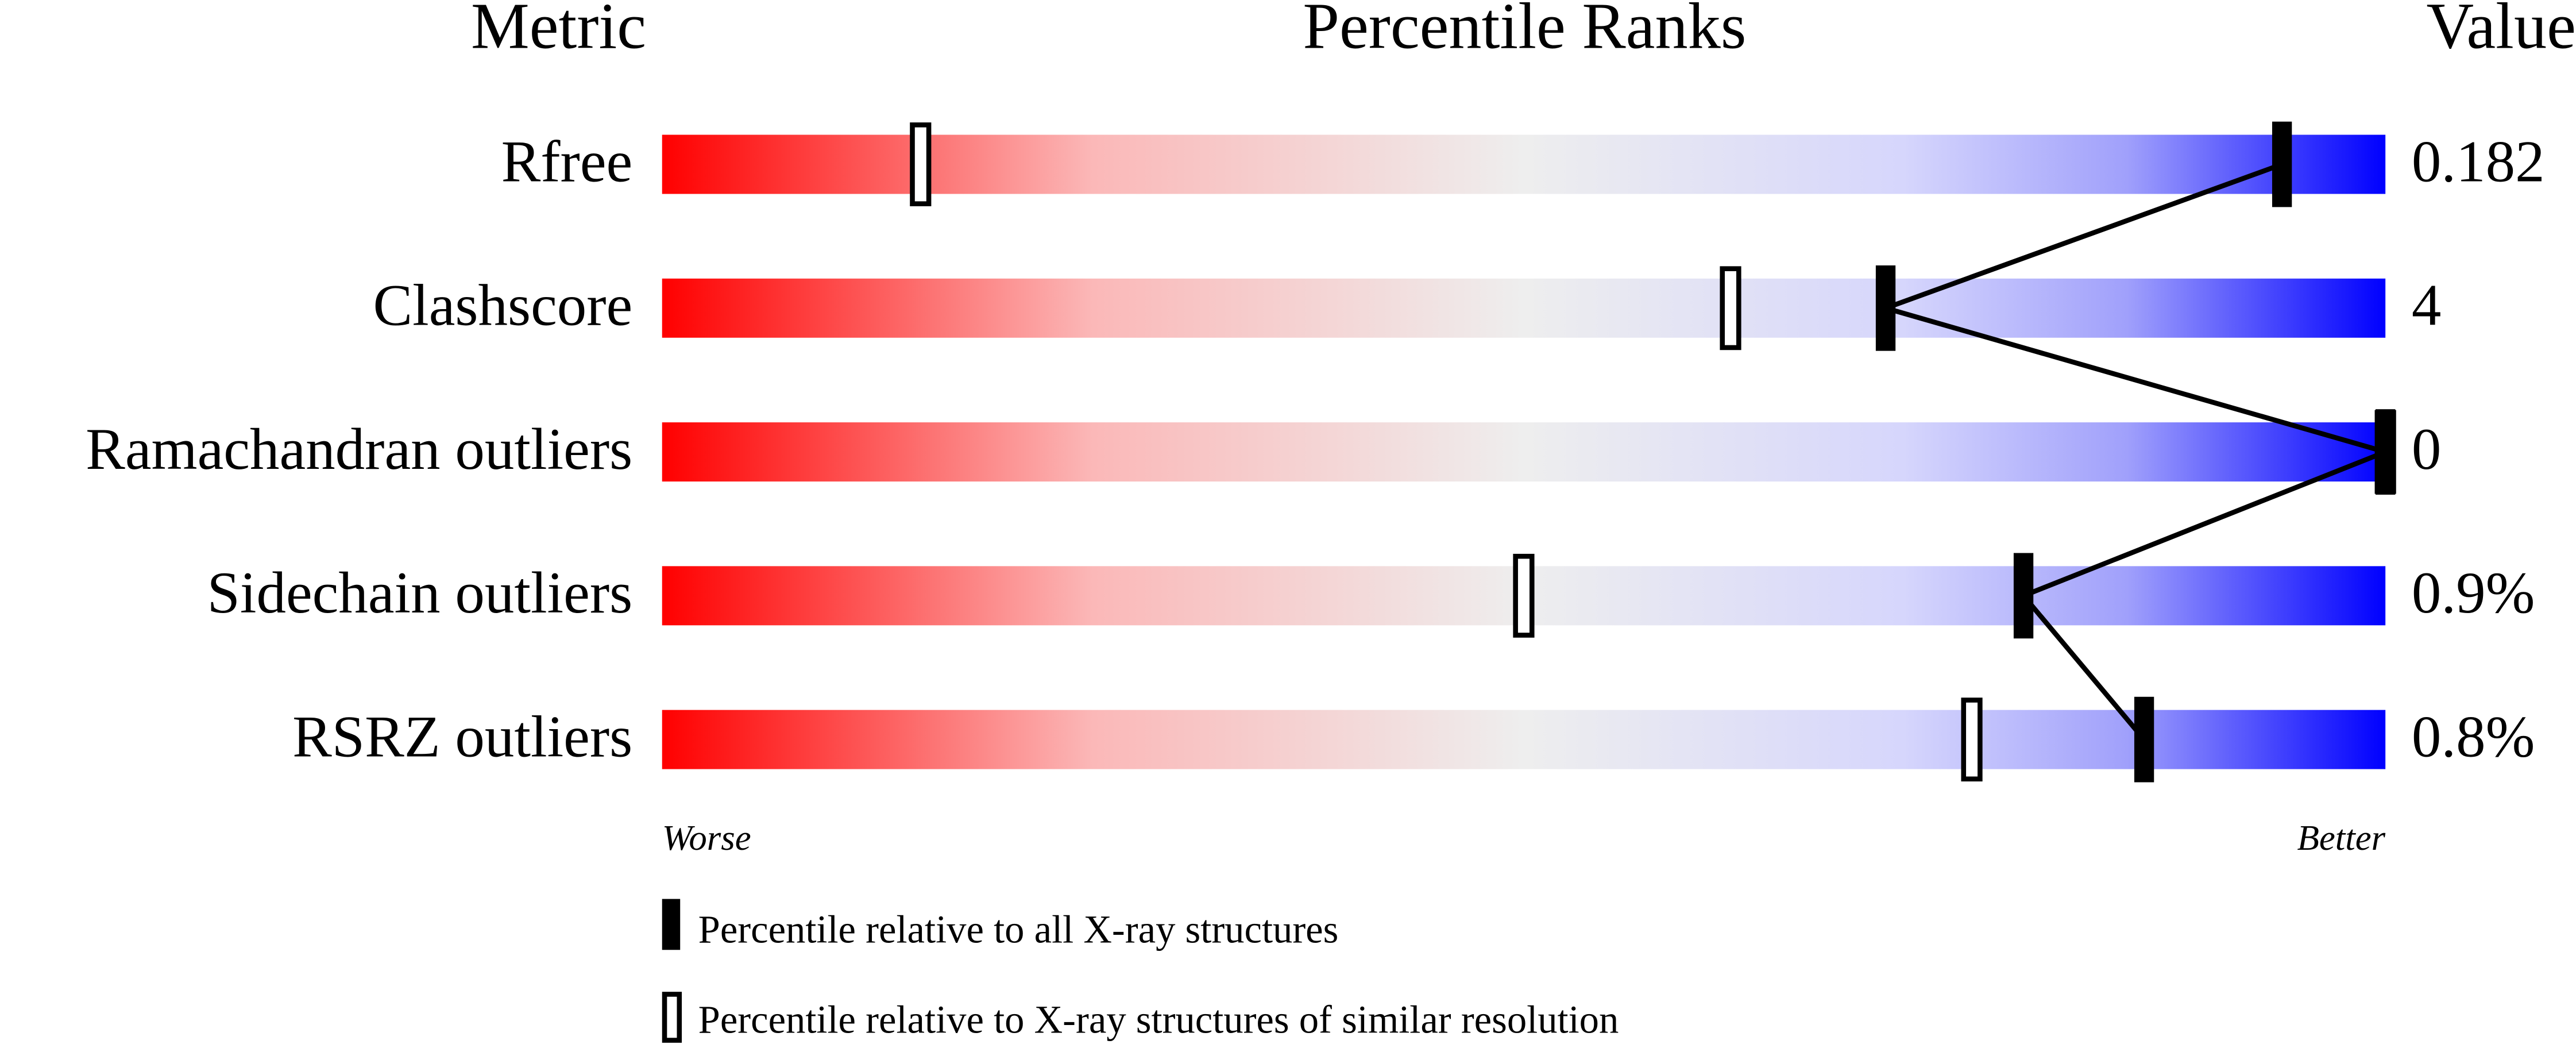 This screenshot has height=1048, width=2576. I want to click on metric-value: 0, so click(2426, 449).